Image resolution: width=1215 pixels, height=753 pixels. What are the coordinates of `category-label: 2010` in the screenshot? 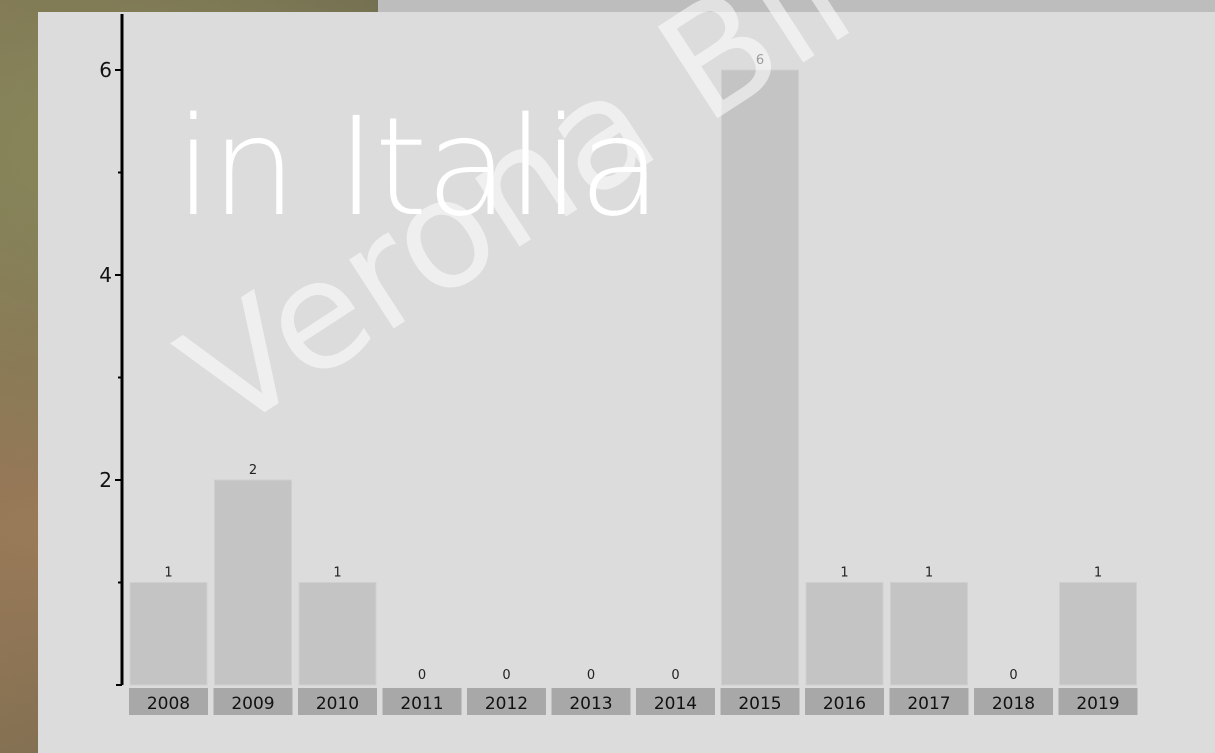 It's located at (337, 704).